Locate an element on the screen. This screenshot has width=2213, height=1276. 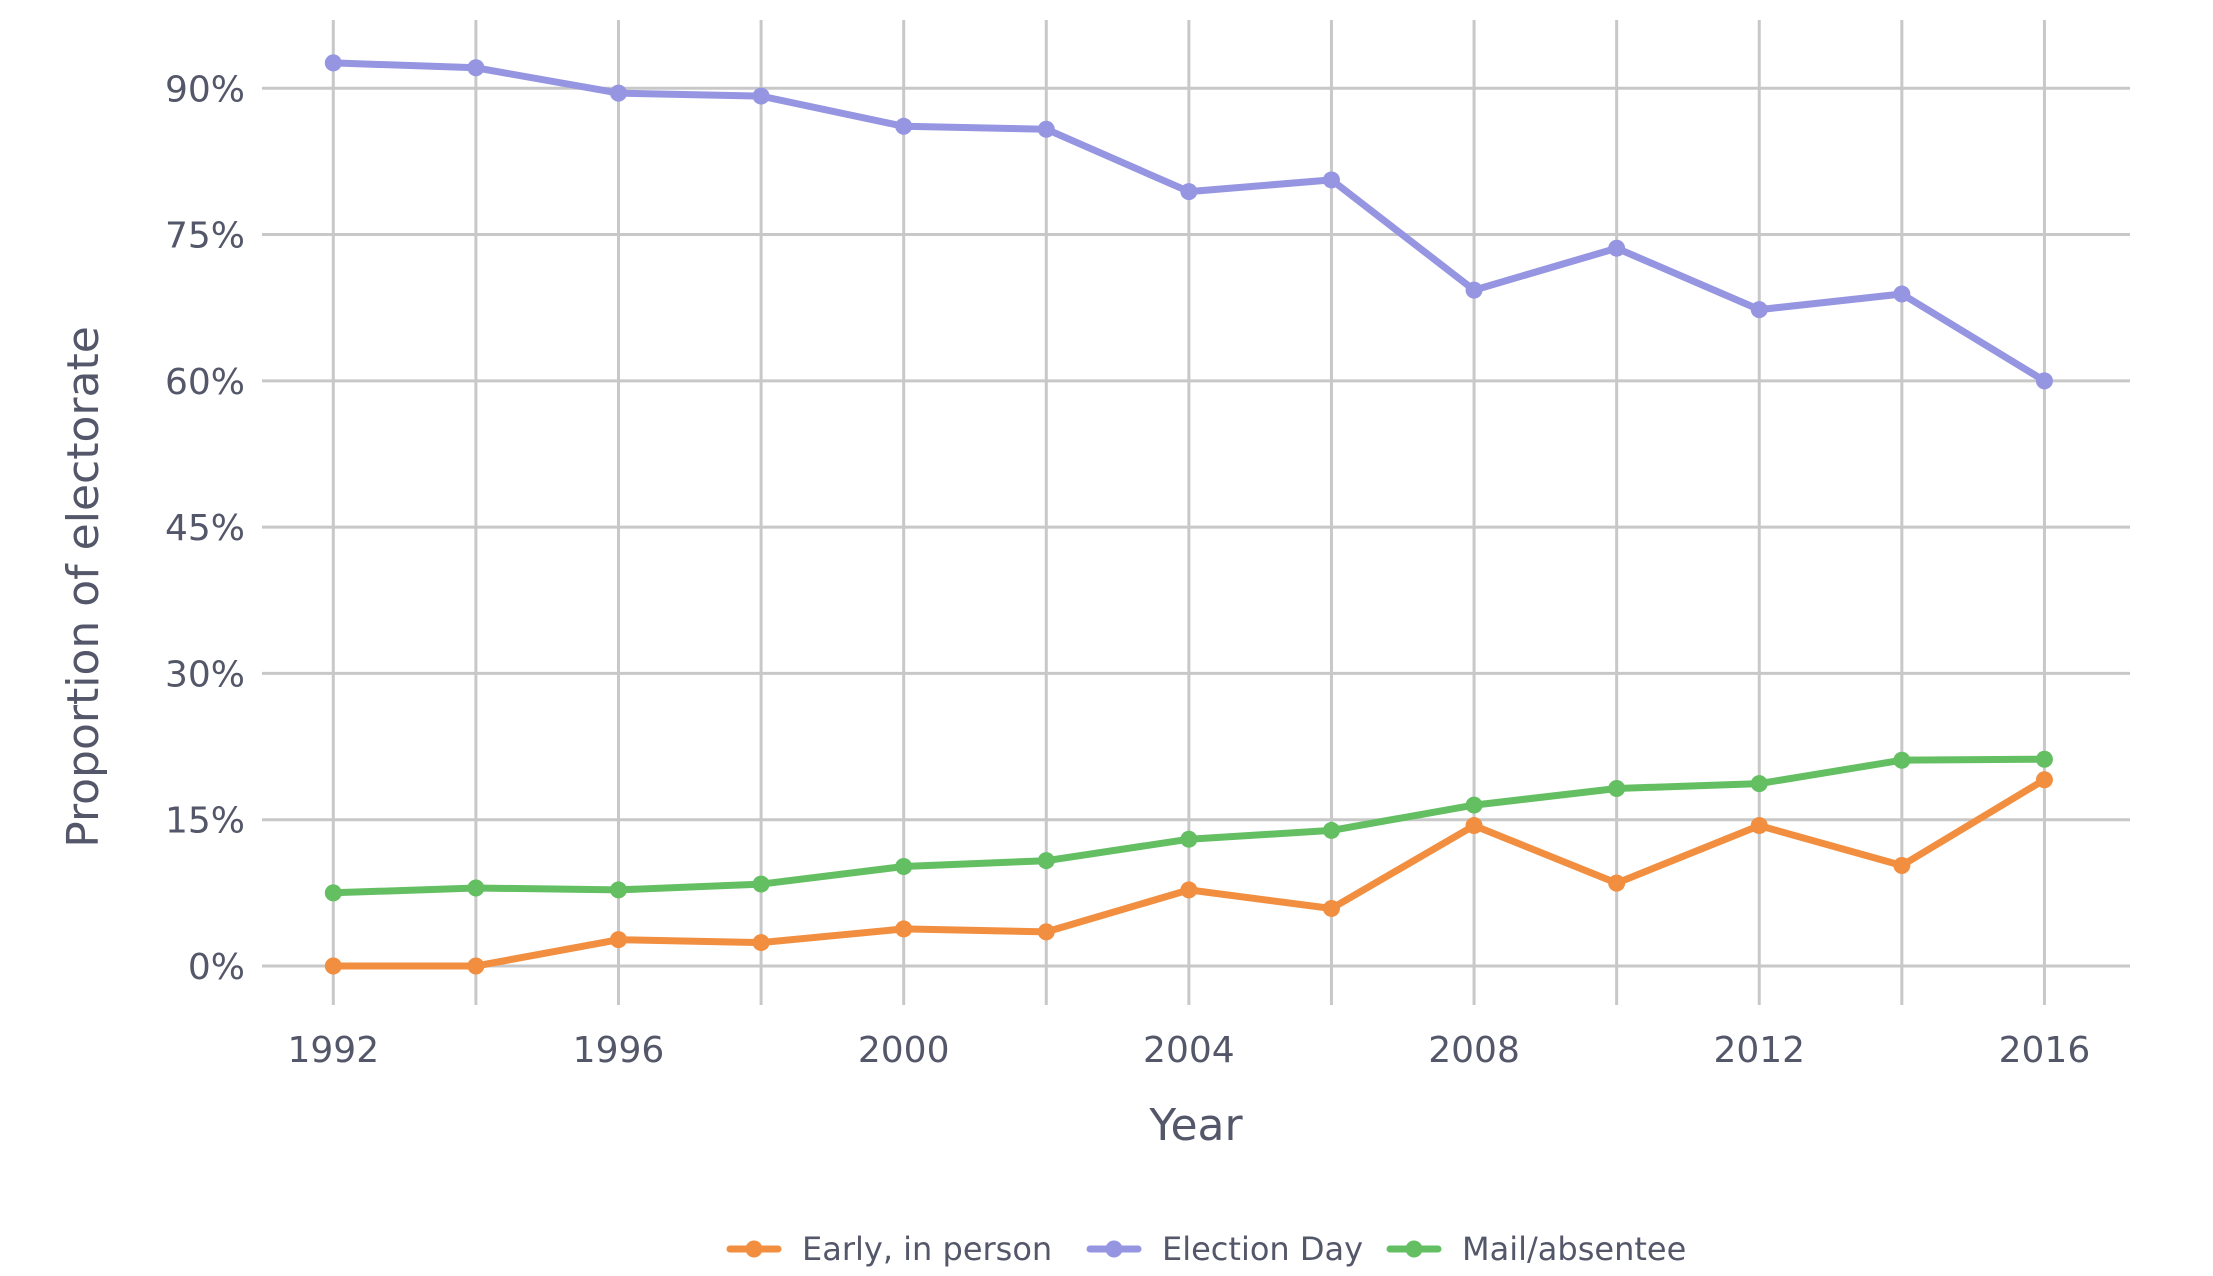
y-axis-title: Proportion of electorate is located at coordinates (83, 587).